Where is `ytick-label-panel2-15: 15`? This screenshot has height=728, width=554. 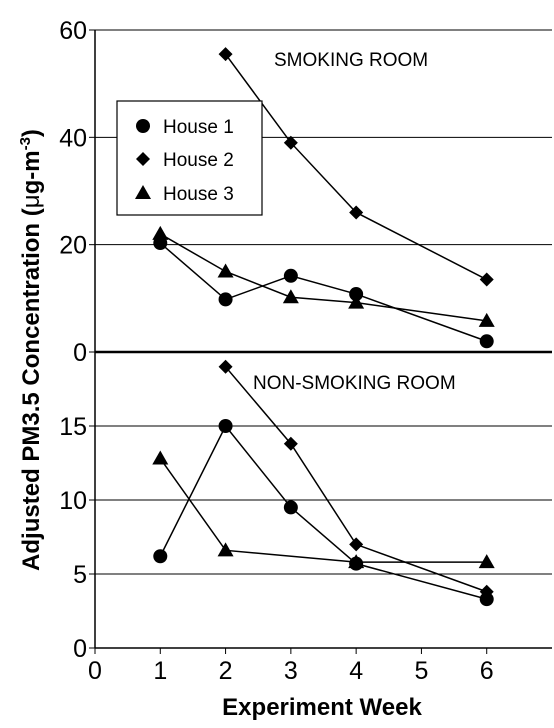 ytick-label-panel2-15: 15 is located at coordinates (73, 427).